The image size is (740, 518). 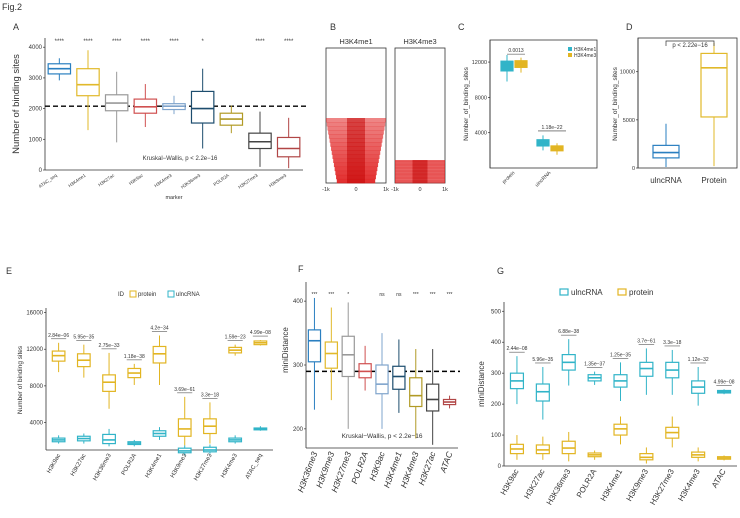 What do you see at coordinates (559, 487) in the screenshot?
I see `panel-g-x-tick-label: H3K36me3` at bounding box center [559, 487].